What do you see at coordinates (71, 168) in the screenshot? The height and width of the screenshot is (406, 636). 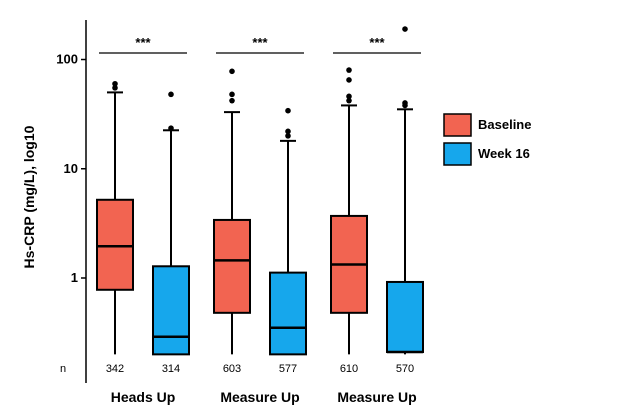 I see `y-tick-label: 10` at bounding box center [71, 168].